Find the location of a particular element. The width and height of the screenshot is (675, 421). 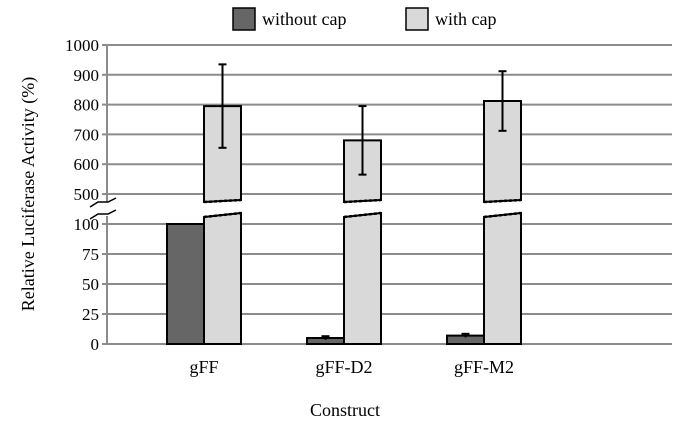

y-tick-label-upper-5: 1000 is located at coordinates (82, 45).